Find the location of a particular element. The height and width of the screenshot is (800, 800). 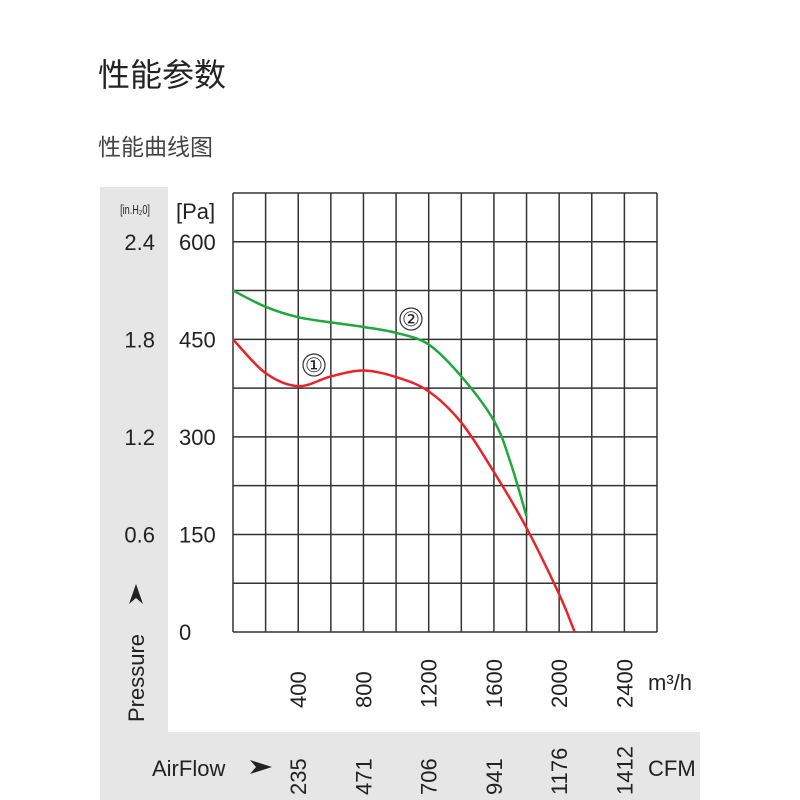

y-tick-label-secondary: 1.2 is located at coordinates (139, 437).